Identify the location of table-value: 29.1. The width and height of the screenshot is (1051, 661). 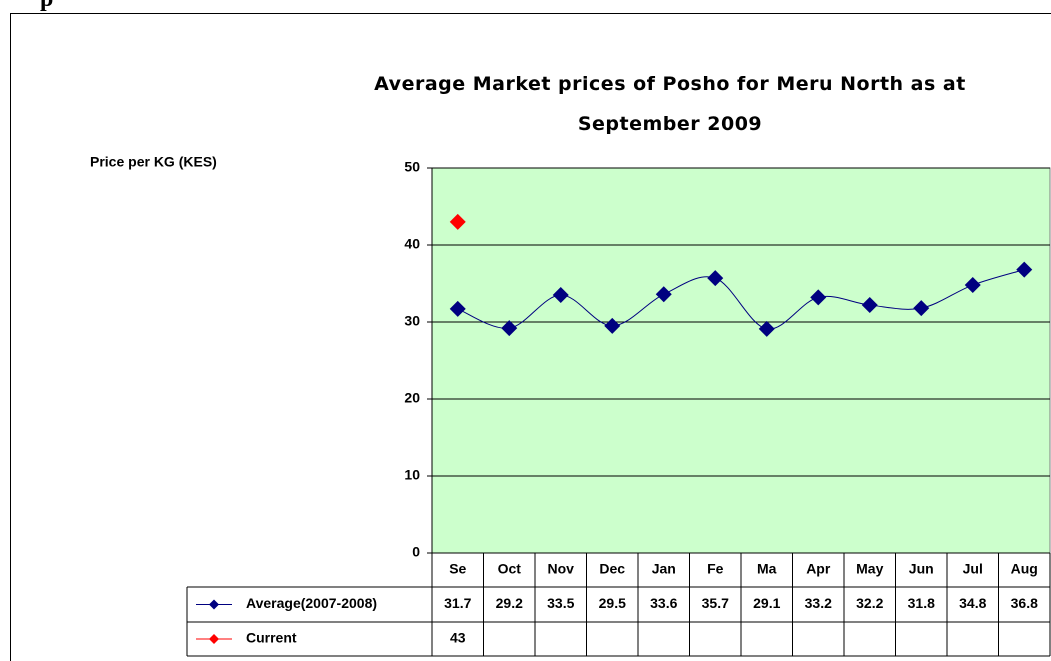
(766, 603).